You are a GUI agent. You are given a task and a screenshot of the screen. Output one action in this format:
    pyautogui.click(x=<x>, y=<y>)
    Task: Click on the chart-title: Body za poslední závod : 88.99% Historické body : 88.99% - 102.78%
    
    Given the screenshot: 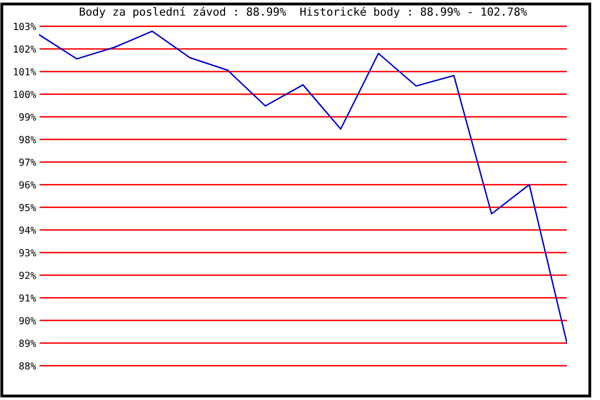 What is the action you would take?
    pyautogui.click(x=303, y=12)
    